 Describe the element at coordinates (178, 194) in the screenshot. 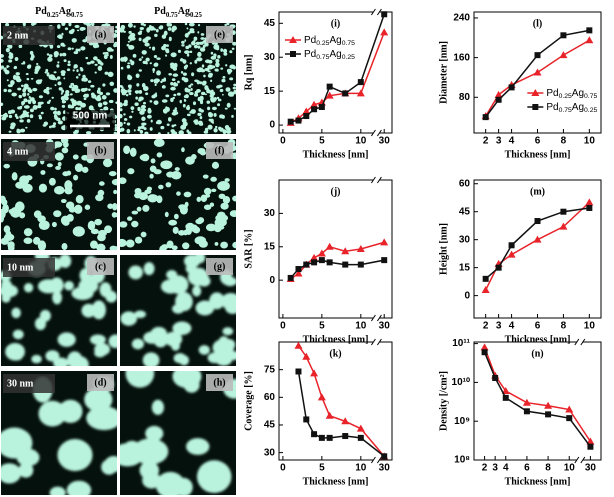

I see `micrograph: (f)` at that location.